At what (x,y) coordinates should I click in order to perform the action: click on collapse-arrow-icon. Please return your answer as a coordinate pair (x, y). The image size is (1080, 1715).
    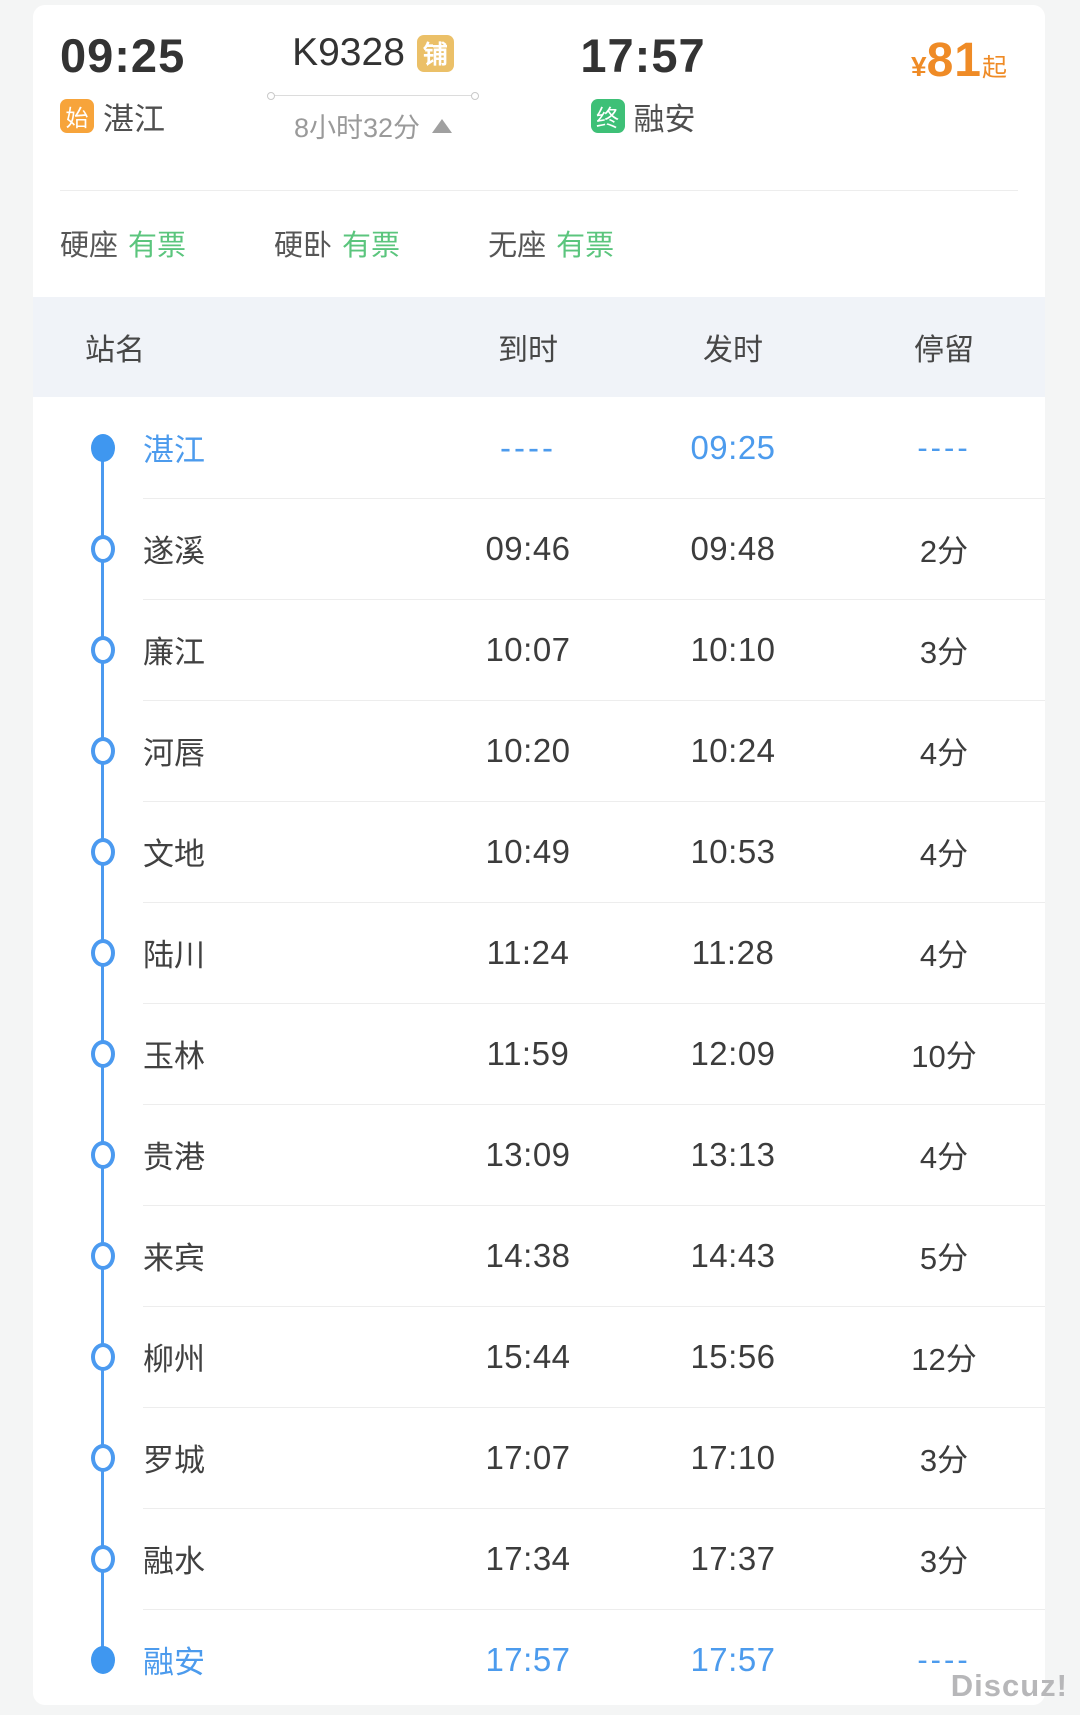
    Looking at the image, I should click on (442, 125).